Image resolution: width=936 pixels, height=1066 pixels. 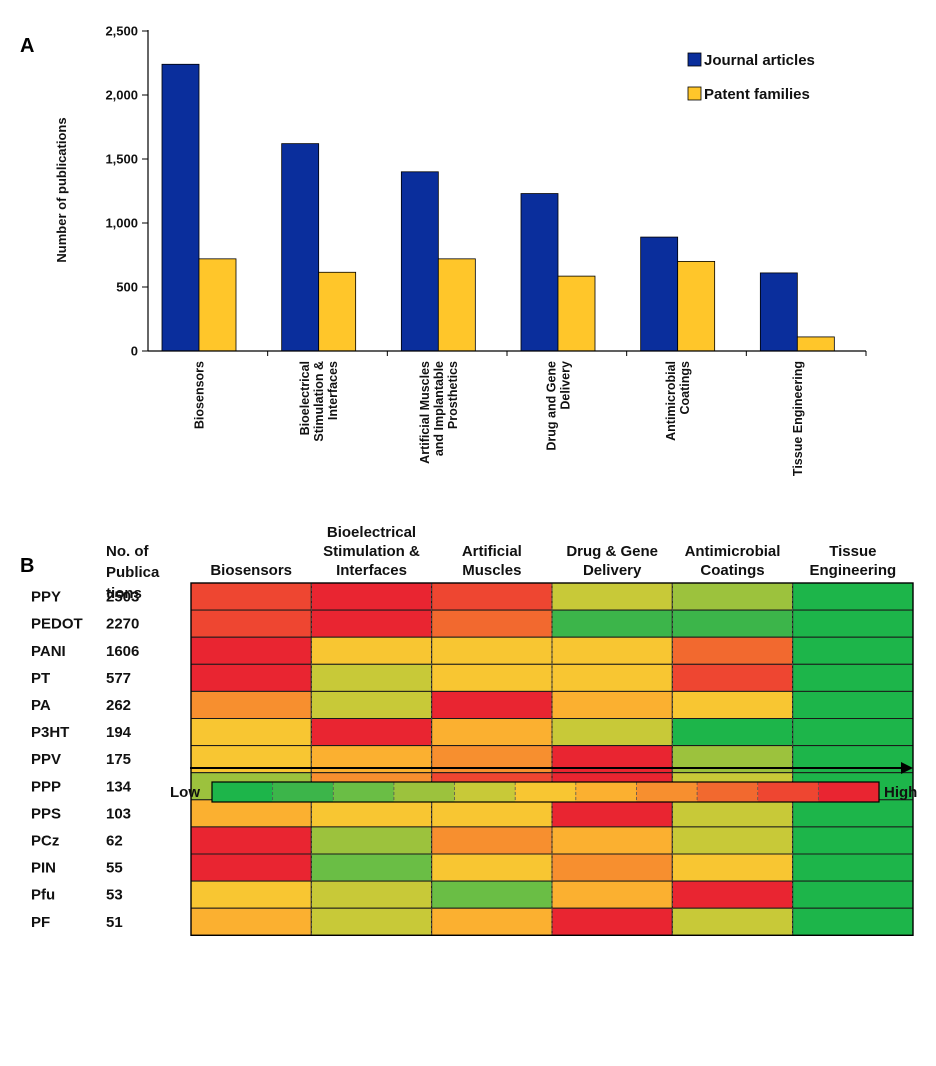 What do you see at coordinates (27, 46) in the screenshot?
I see `panel-a-label: A` at bounding box center [27, 46].